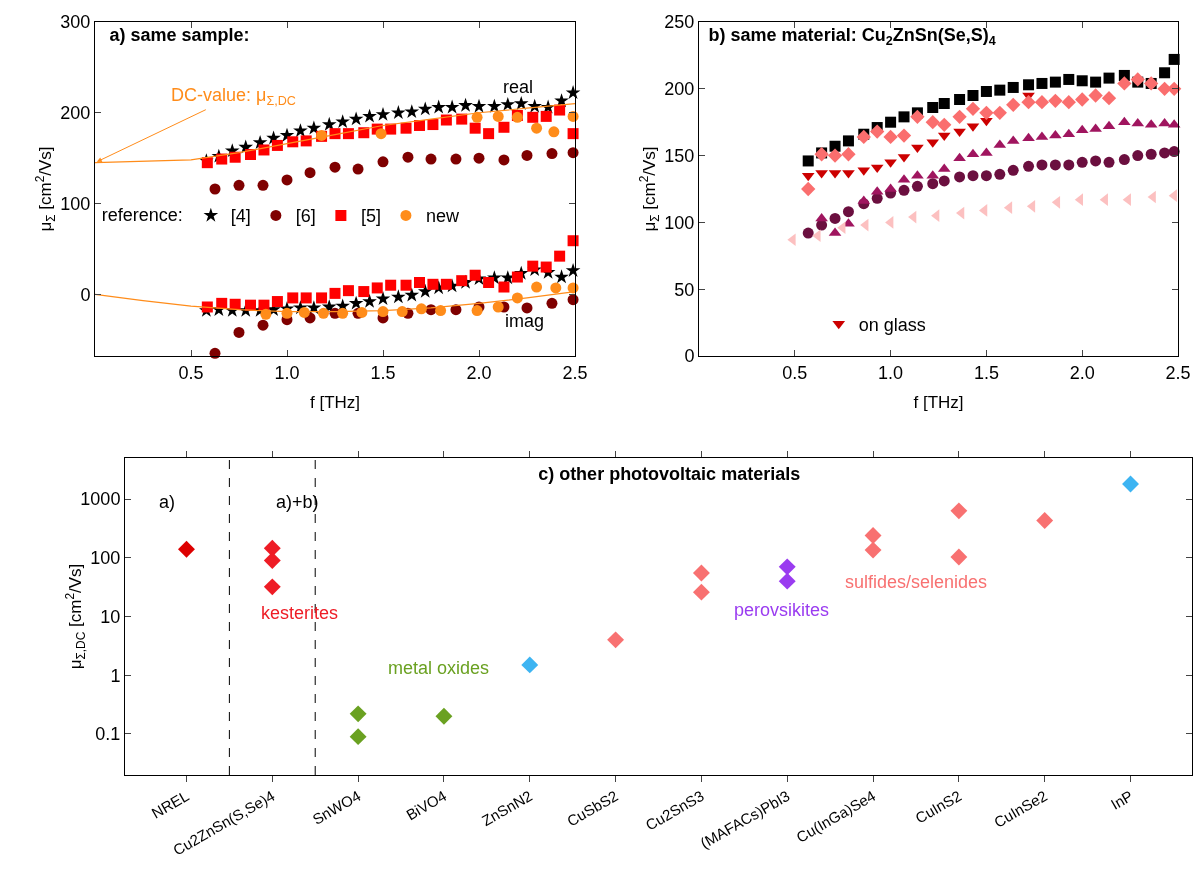 The height and width of the screenshot is (872, 1203). I want to click on y-tick-label: 50, so click(684, 289).